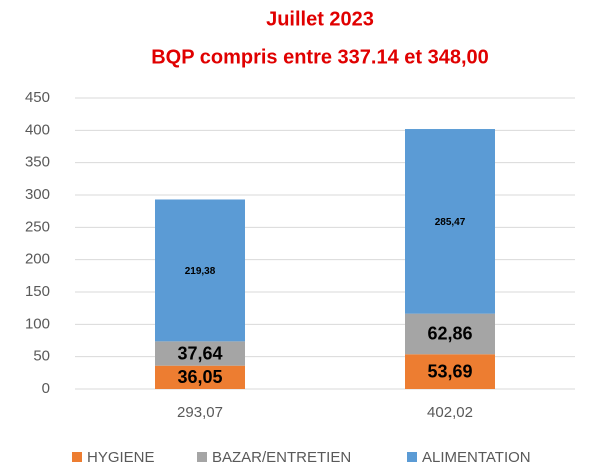 The width and height of the screenshot is (589, 466). I want to click on y-tick-label: 0, so click(46, 388).